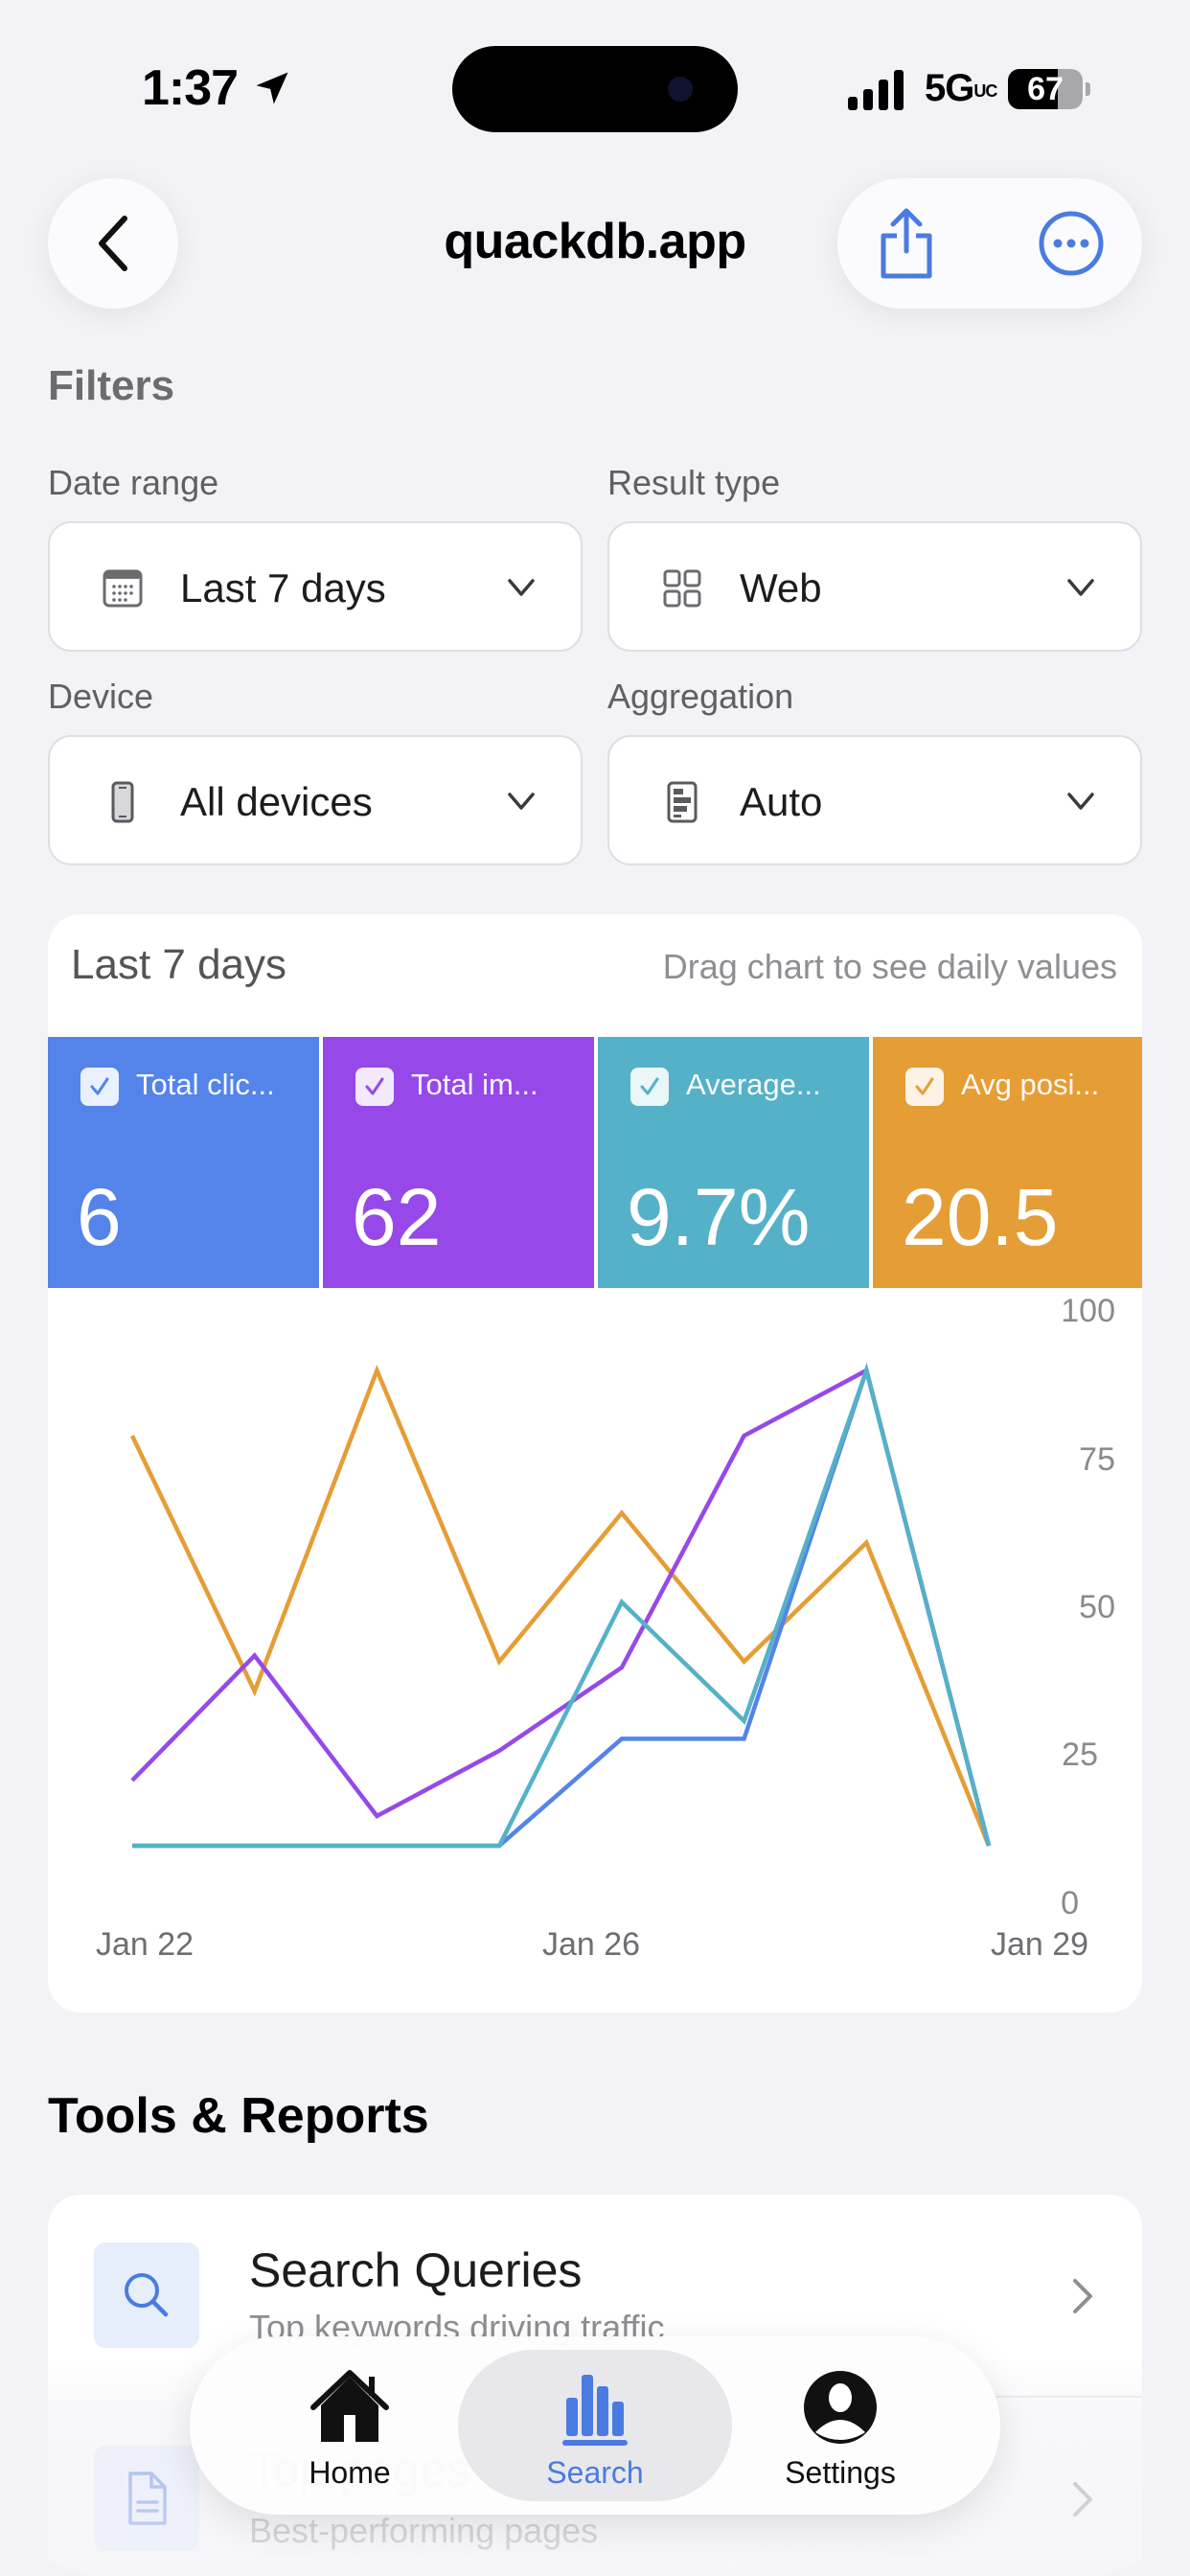 Image resolution: width=1190 pixels, height=2576 pixels. I want to click on result-type-select: Web, so click(874, 586).